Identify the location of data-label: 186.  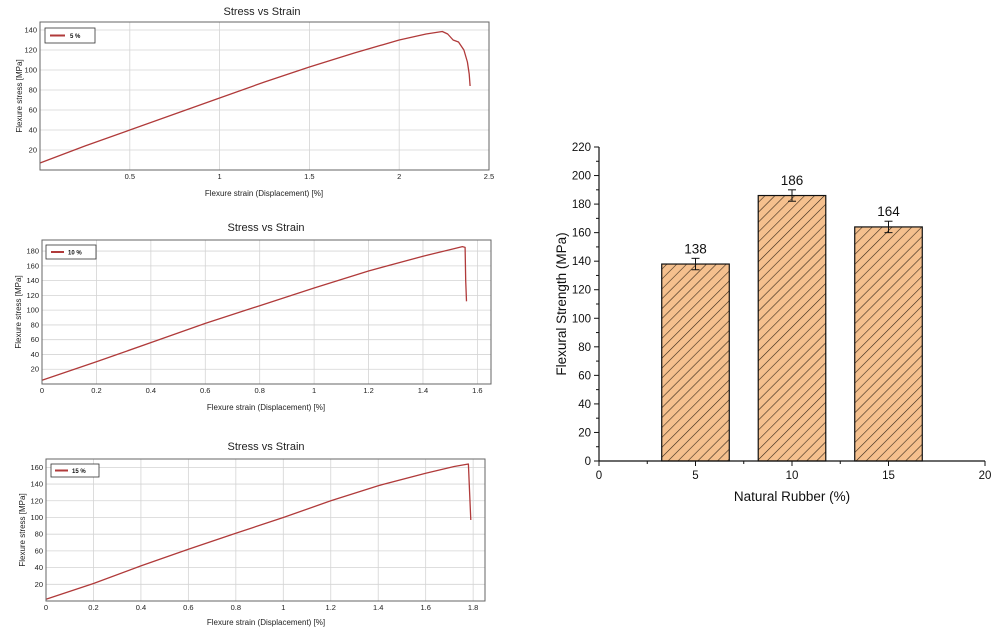
(792, 180).